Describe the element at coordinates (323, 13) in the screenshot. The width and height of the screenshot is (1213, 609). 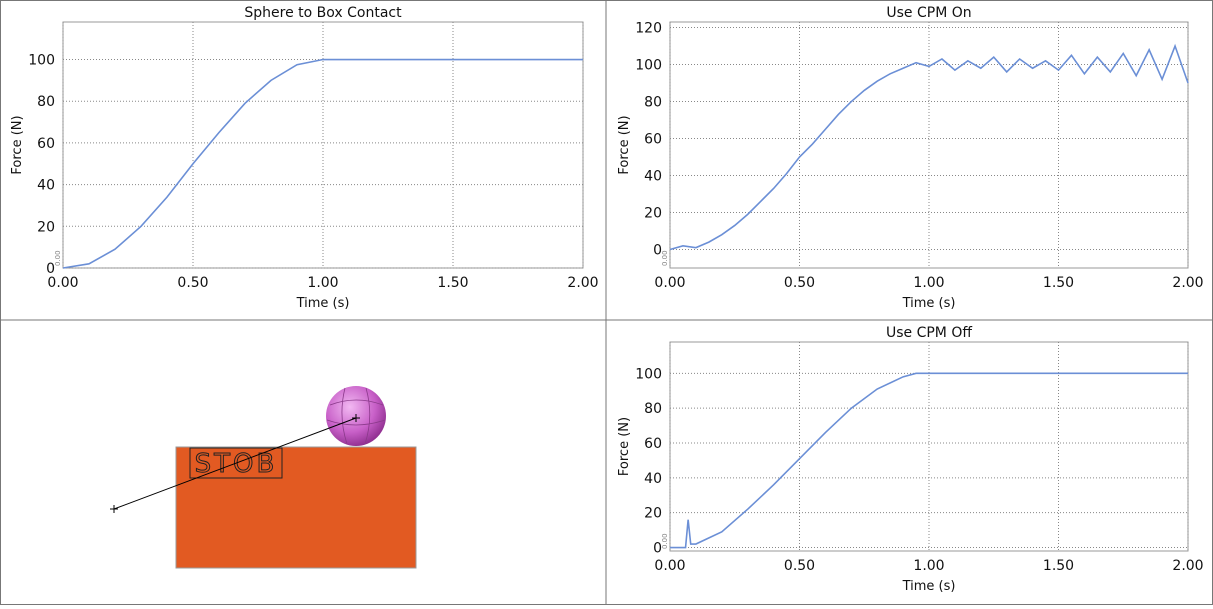
I see `chart-title: Sphere to Box Contact` at that location.